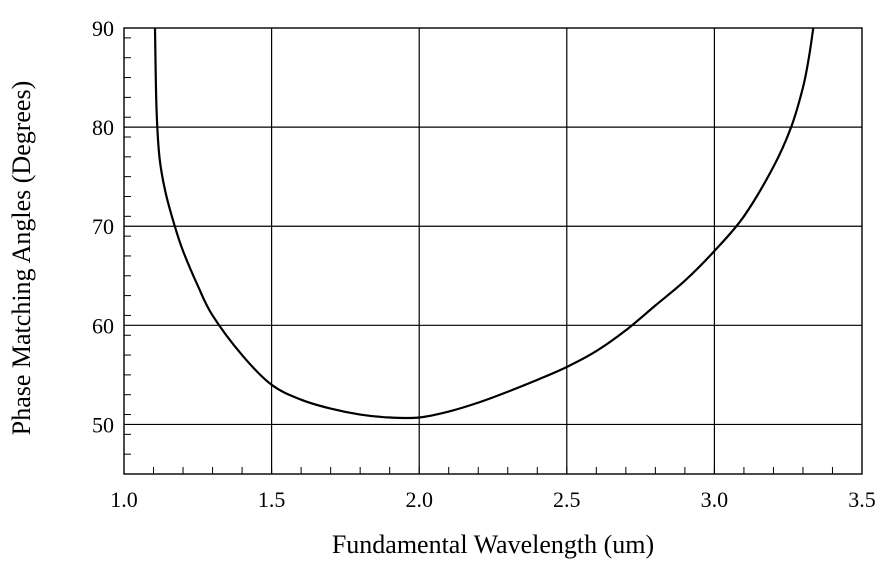  What do you see at coordinates (272, 499) in the screenshot?
I see `x-tick-label: 1.5` at bounding box center [272, 499].